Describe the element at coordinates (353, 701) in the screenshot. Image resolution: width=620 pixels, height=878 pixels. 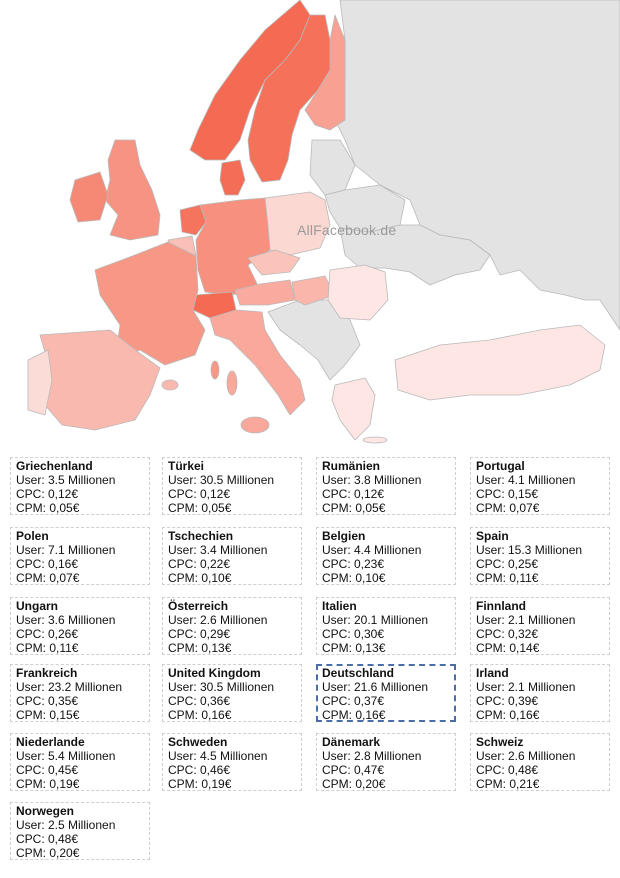
I see `cpc-value: CPC: 0,37€` at that location.